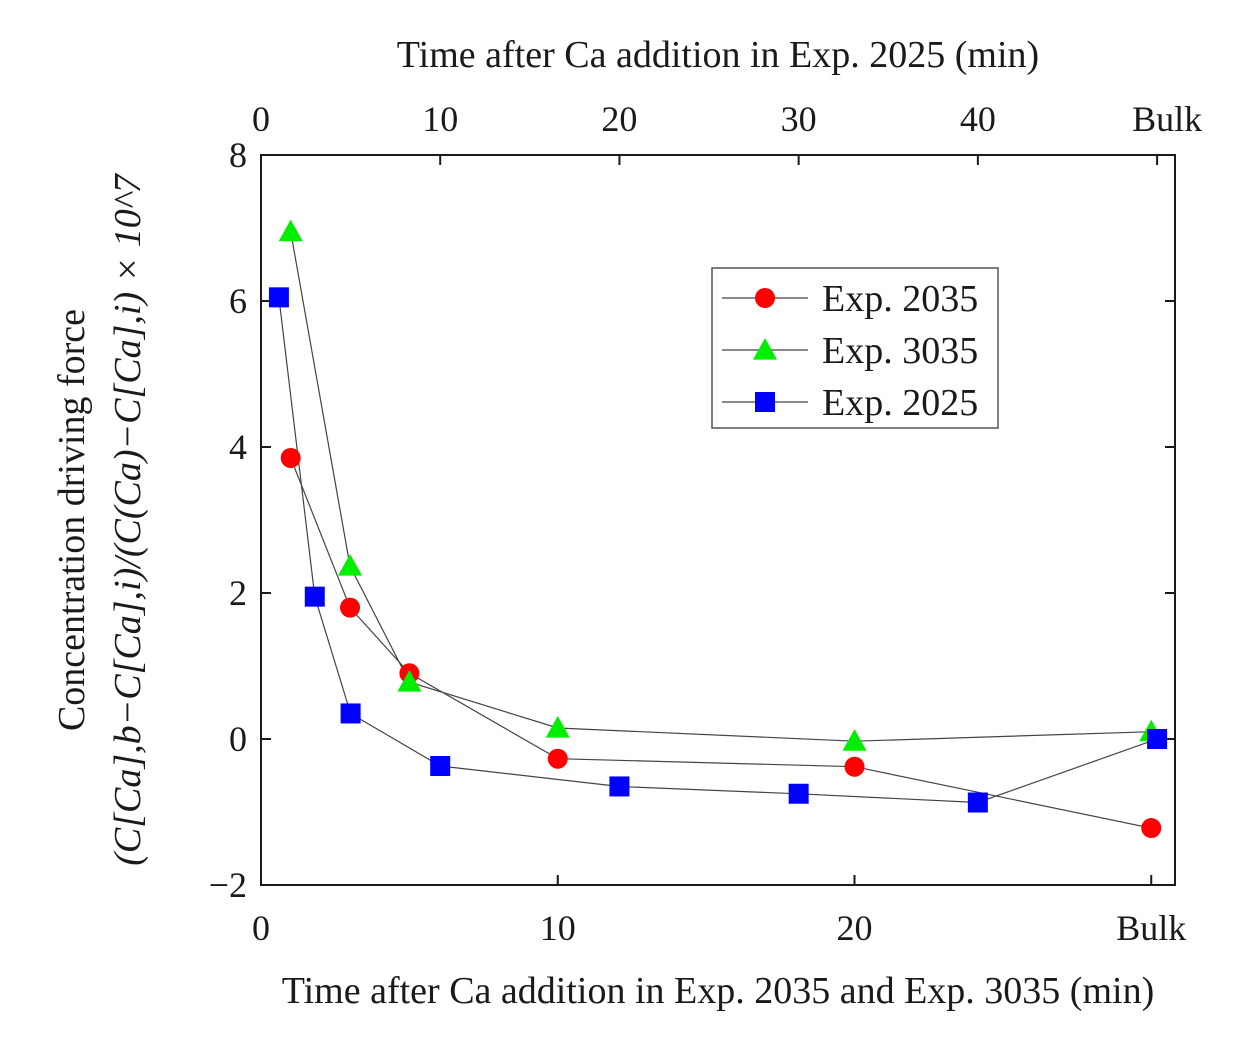 Image resolution: width=1251 pixels, height=1062 pixels. Describe the element at coordinates (238, 155) in the screenshot. I see `y-tick-label: 8` at that location.